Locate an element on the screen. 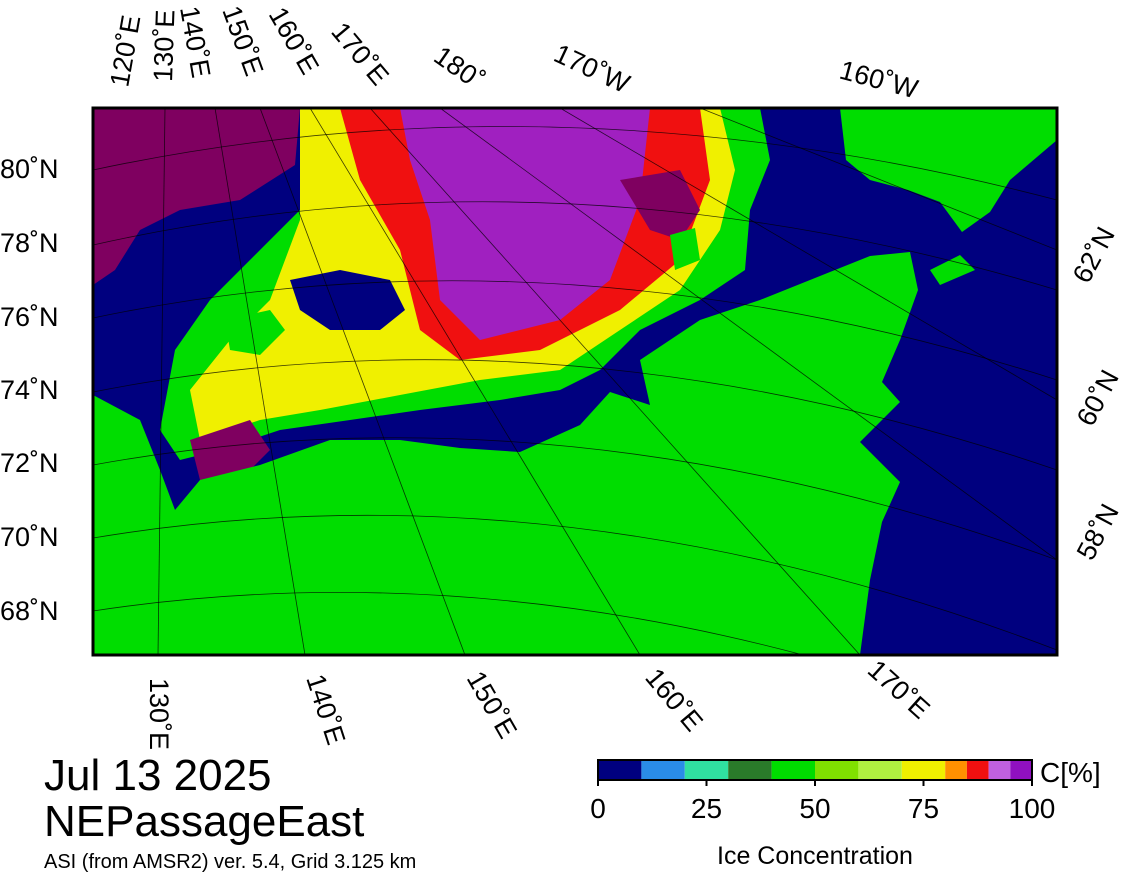 This screenshot has height=881, width=1126. lat-label: 80˚N is located at coordinates (29, 169).